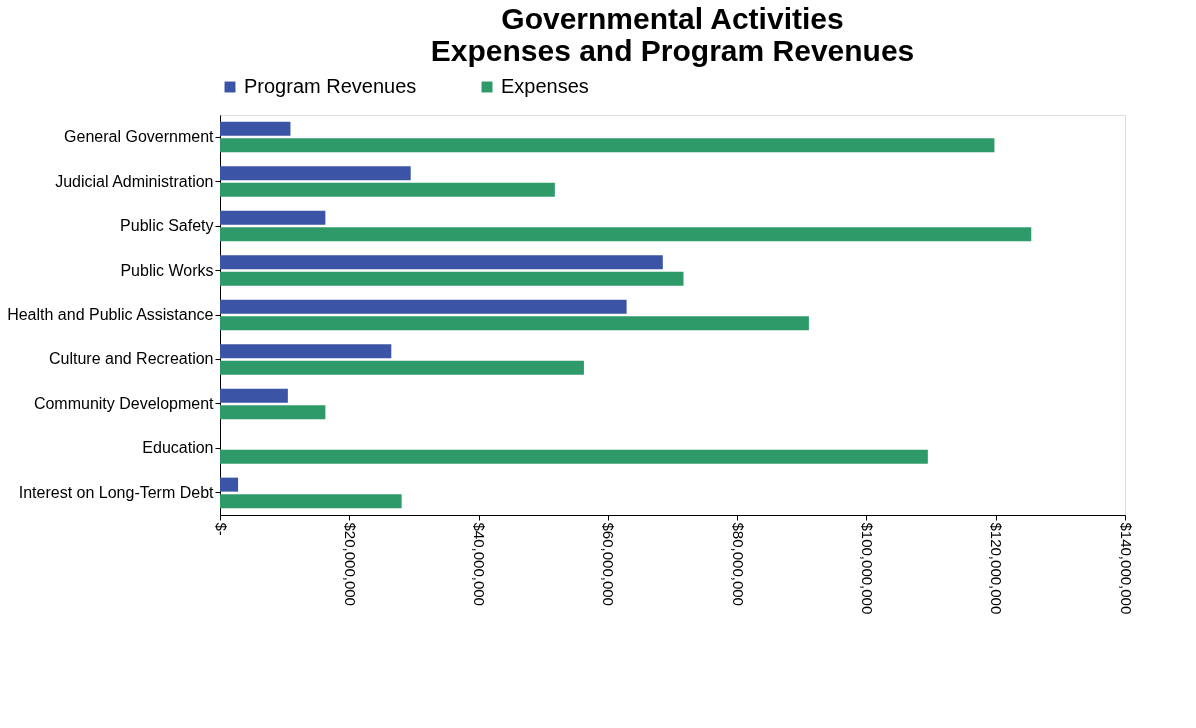 This screenshot has width=1196, height=728. I want to click on legend-label: Program Revenues, so click(330, 86).